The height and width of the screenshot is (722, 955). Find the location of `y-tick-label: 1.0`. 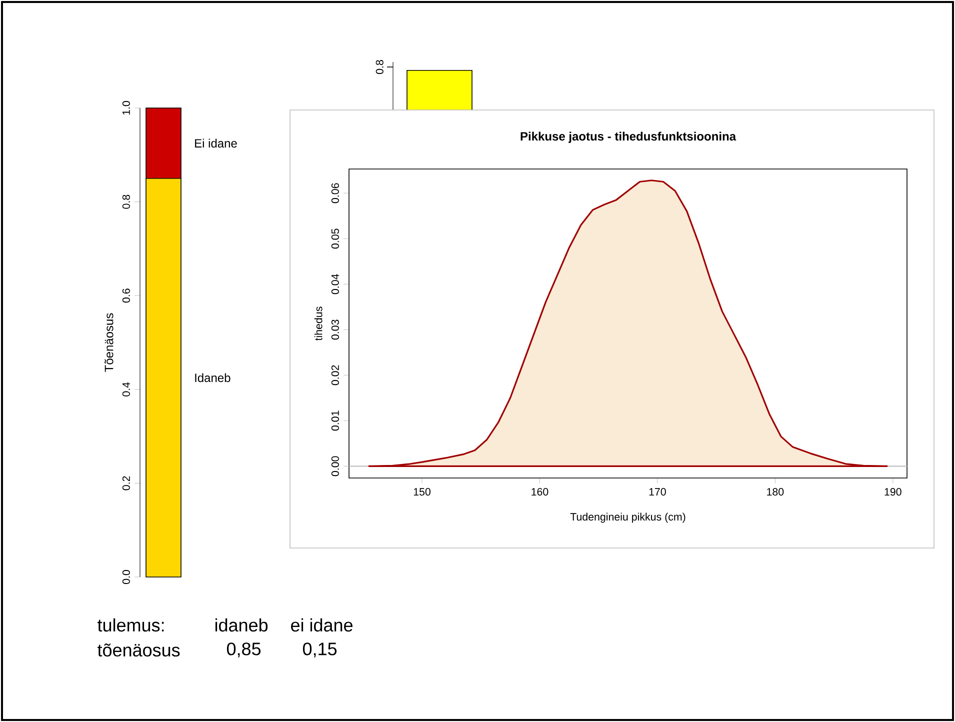

y-tick-label: 1.0 is located at coordinates (126, 107).